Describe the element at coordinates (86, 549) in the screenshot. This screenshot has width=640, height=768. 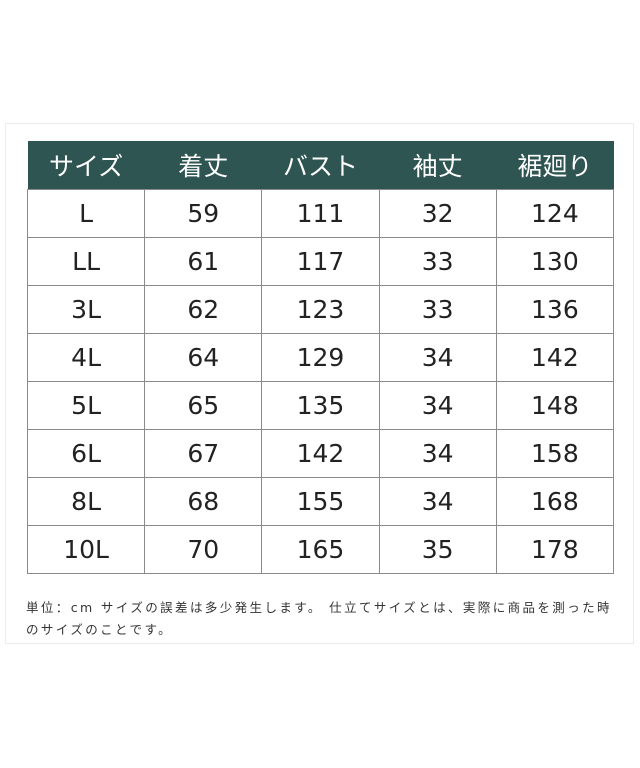
I see `table-cell: 10L` at that location.